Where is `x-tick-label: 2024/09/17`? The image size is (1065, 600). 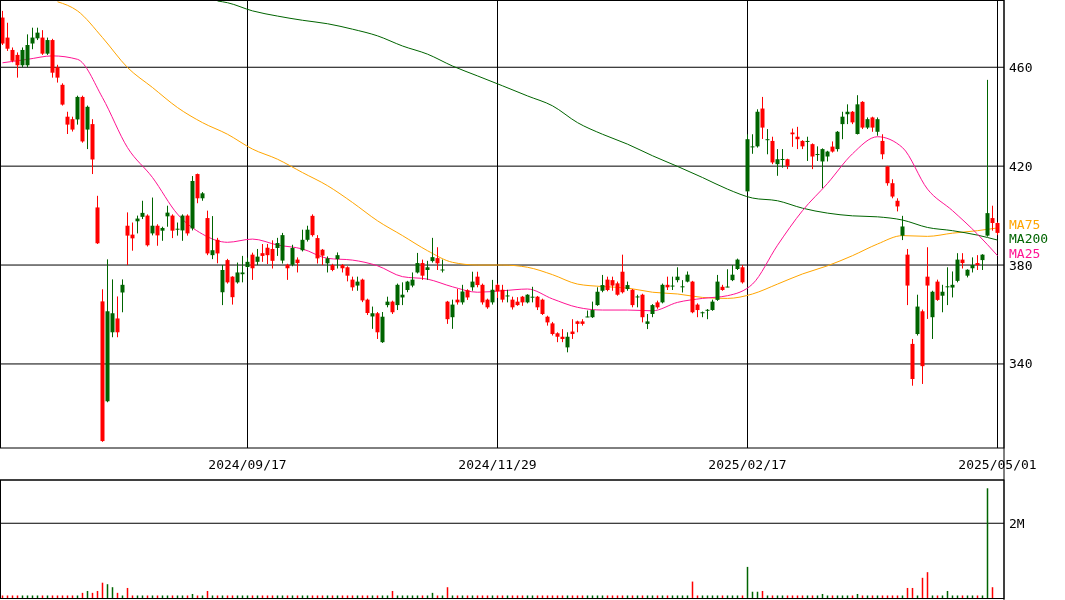 x-tick-label: 2024/09/17 is located at coordinates (247, 464).